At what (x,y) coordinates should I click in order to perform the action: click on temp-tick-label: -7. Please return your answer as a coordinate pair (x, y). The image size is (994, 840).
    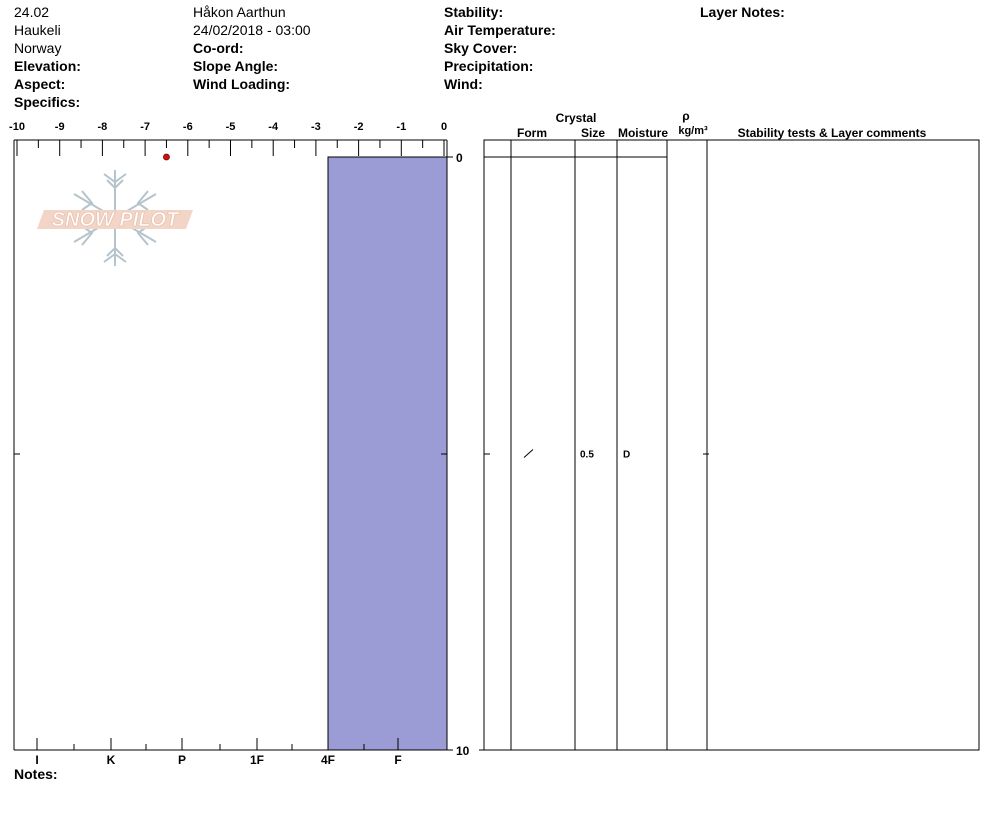
    Looking at the image, I should click on (145, 127).